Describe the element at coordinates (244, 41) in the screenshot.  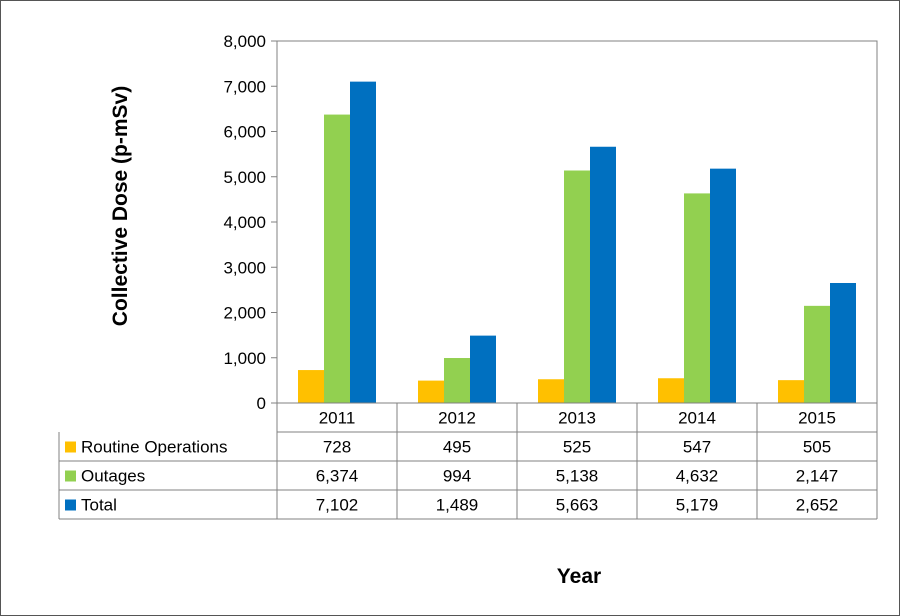
I see `y-tick-label: 8,000` at that location.